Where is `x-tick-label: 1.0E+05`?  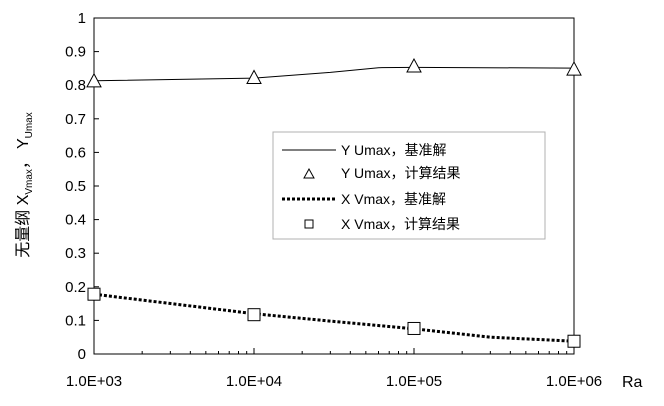 x-tick-label: 1.0E+05 is located at coordinates (414, 381).